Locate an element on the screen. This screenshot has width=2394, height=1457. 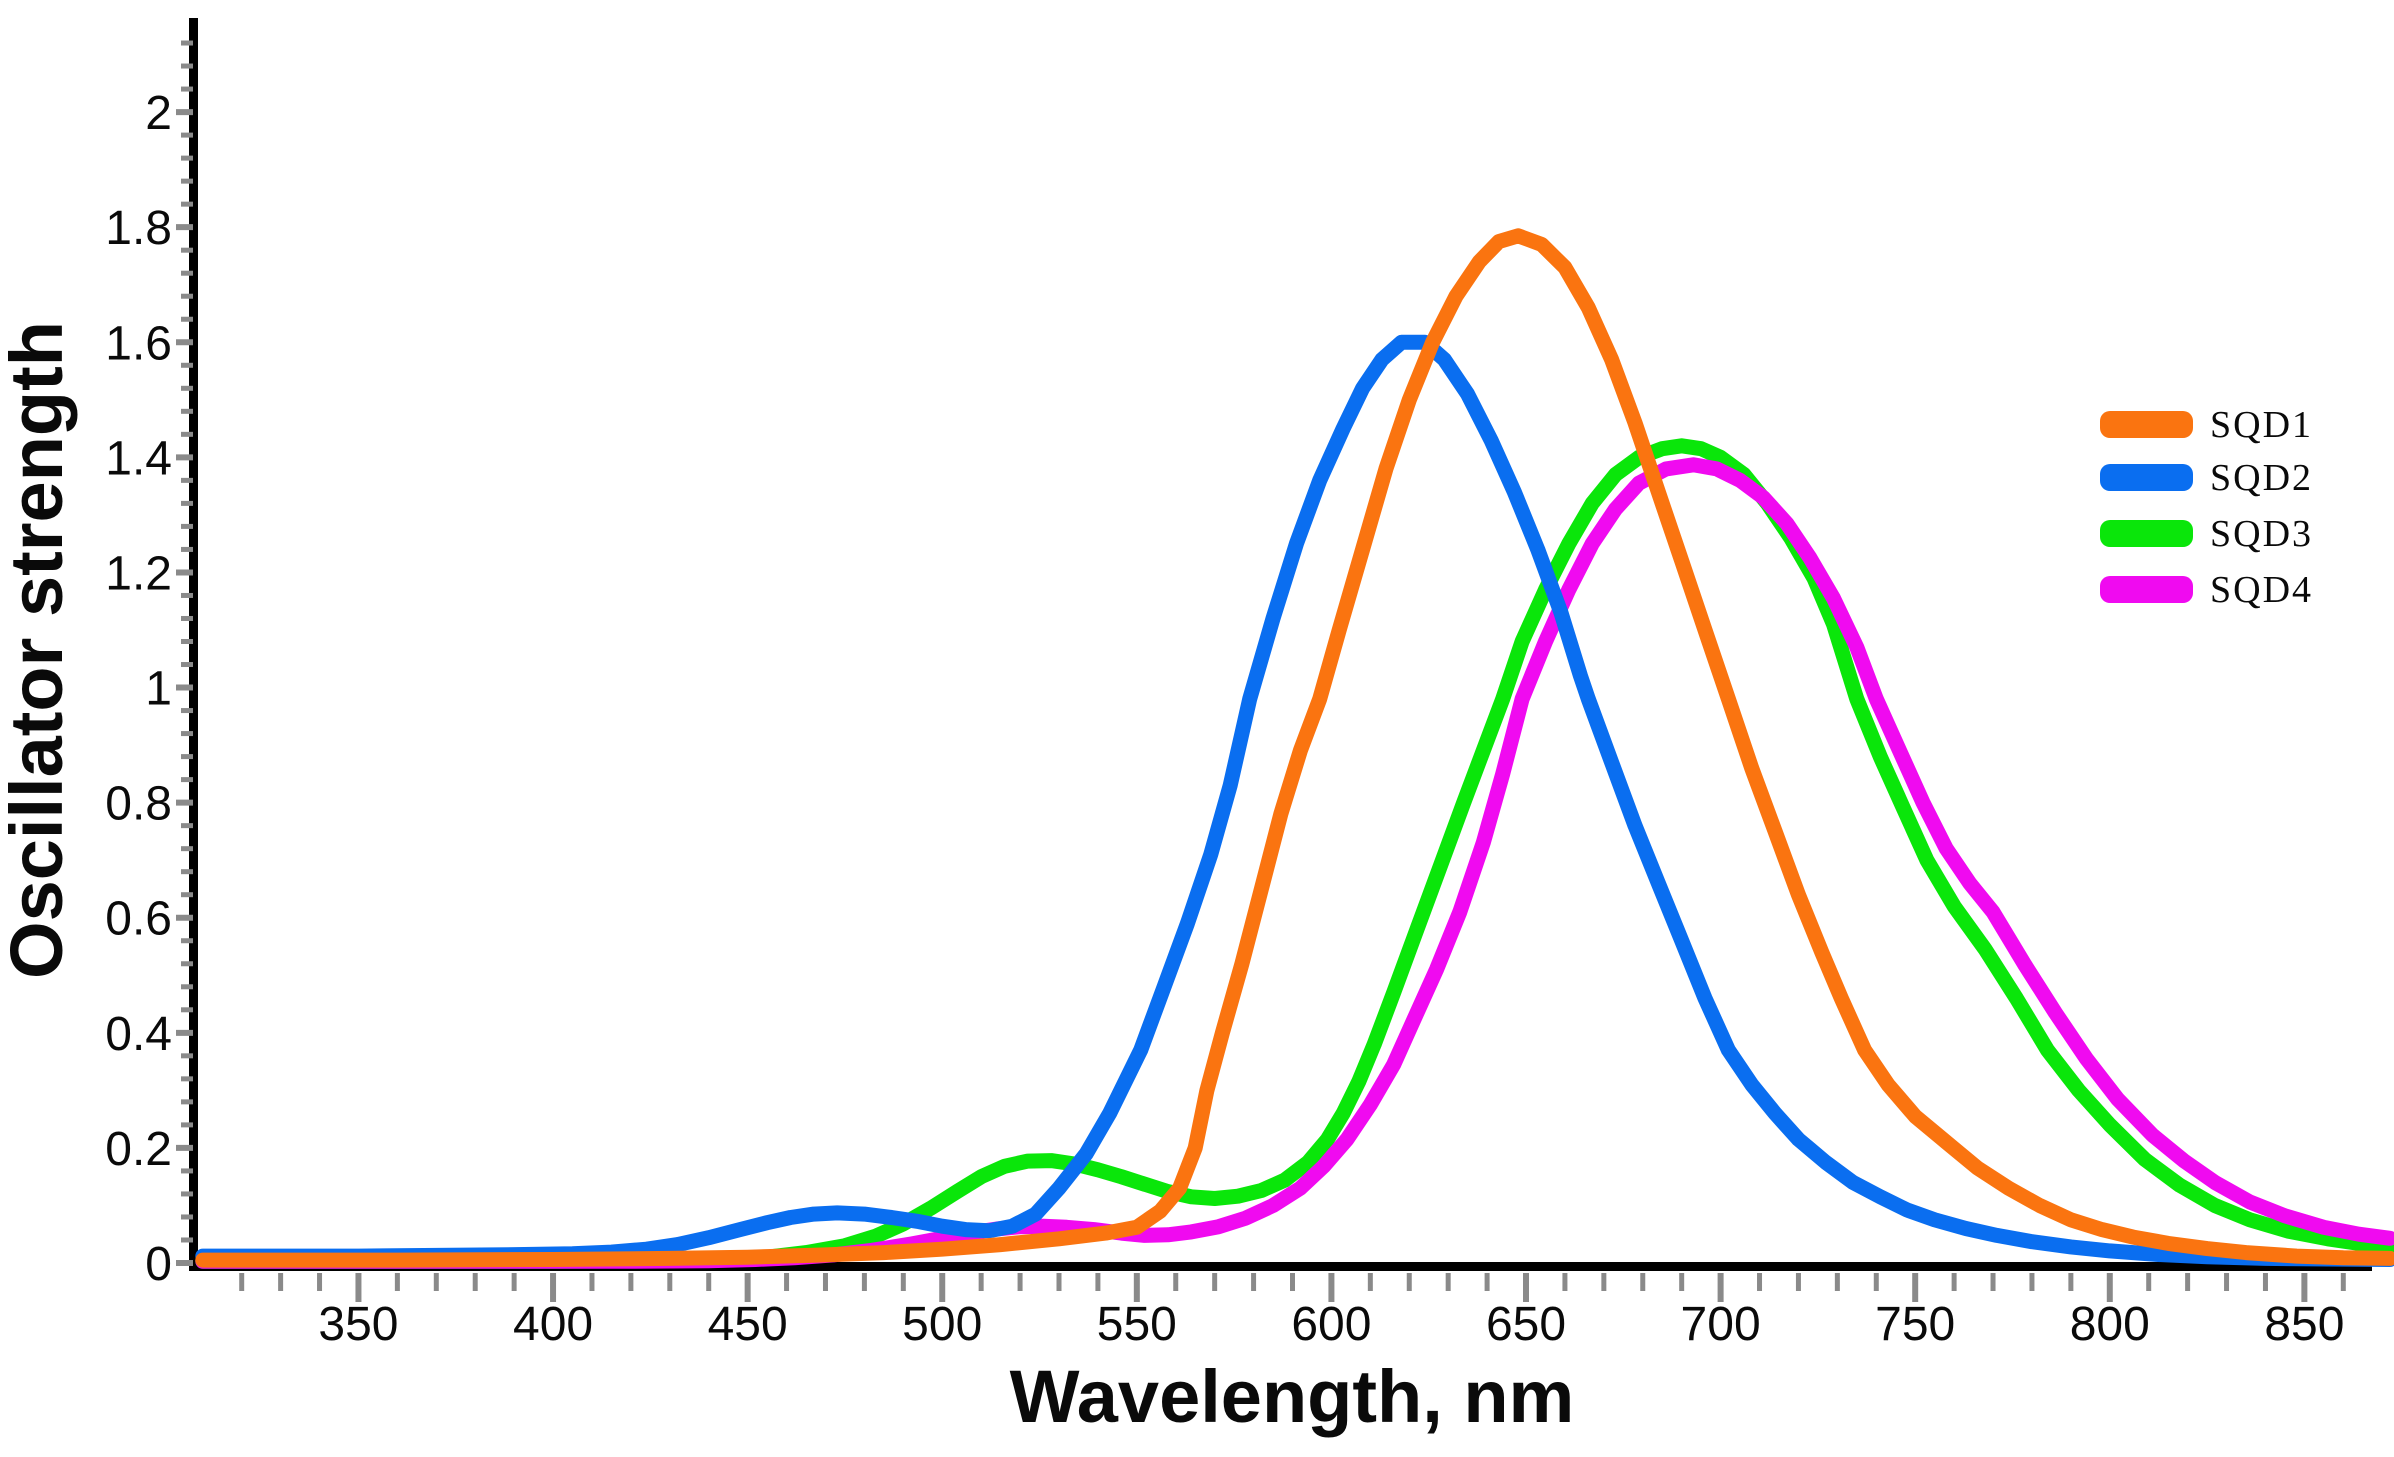
x-tick-label: 500 is located at coordinates (942, 1324).